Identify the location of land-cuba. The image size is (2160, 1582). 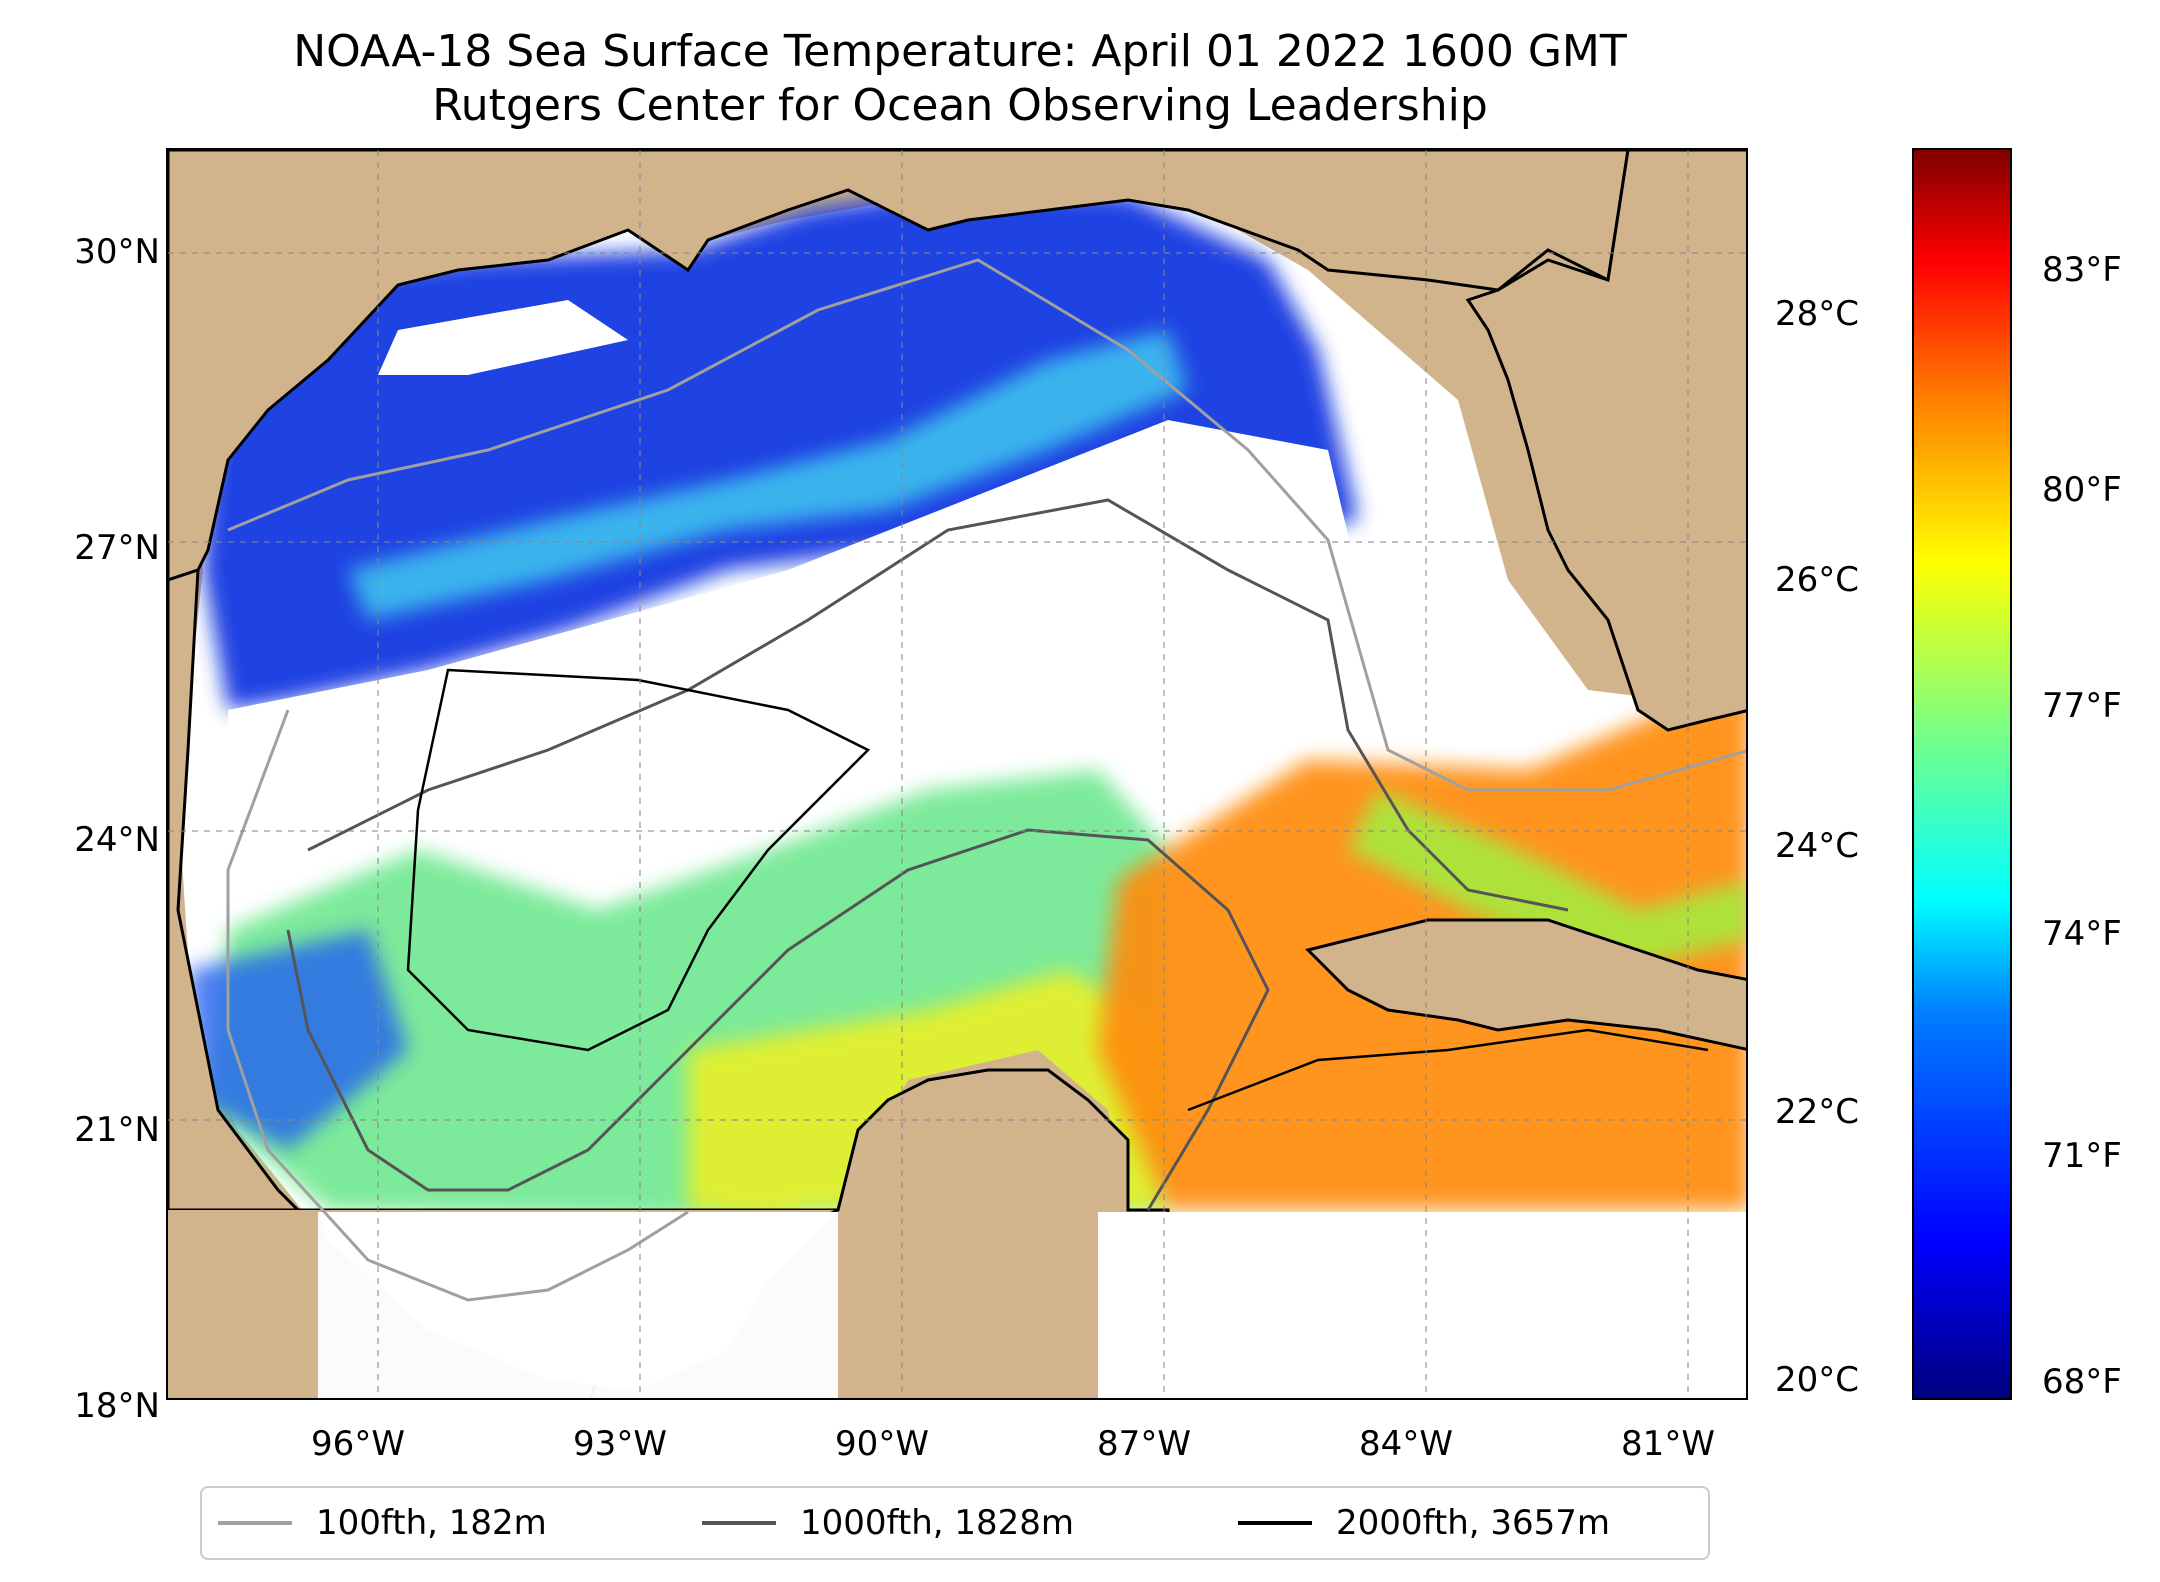
(1525, 984).